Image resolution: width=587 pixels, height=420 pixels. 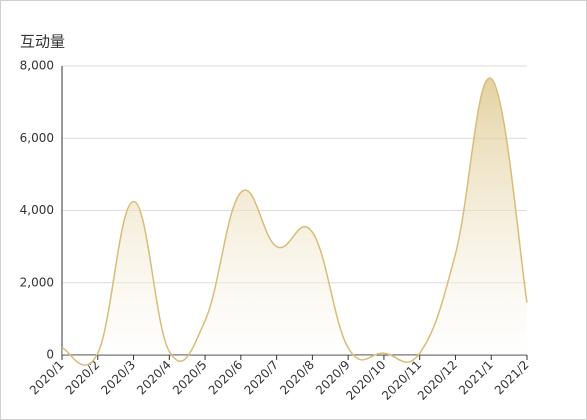 What do you see at coordinates (37, 66) in the screenshot?
I see `y-tick-label: 8,000` at bounding box center [37, 66].